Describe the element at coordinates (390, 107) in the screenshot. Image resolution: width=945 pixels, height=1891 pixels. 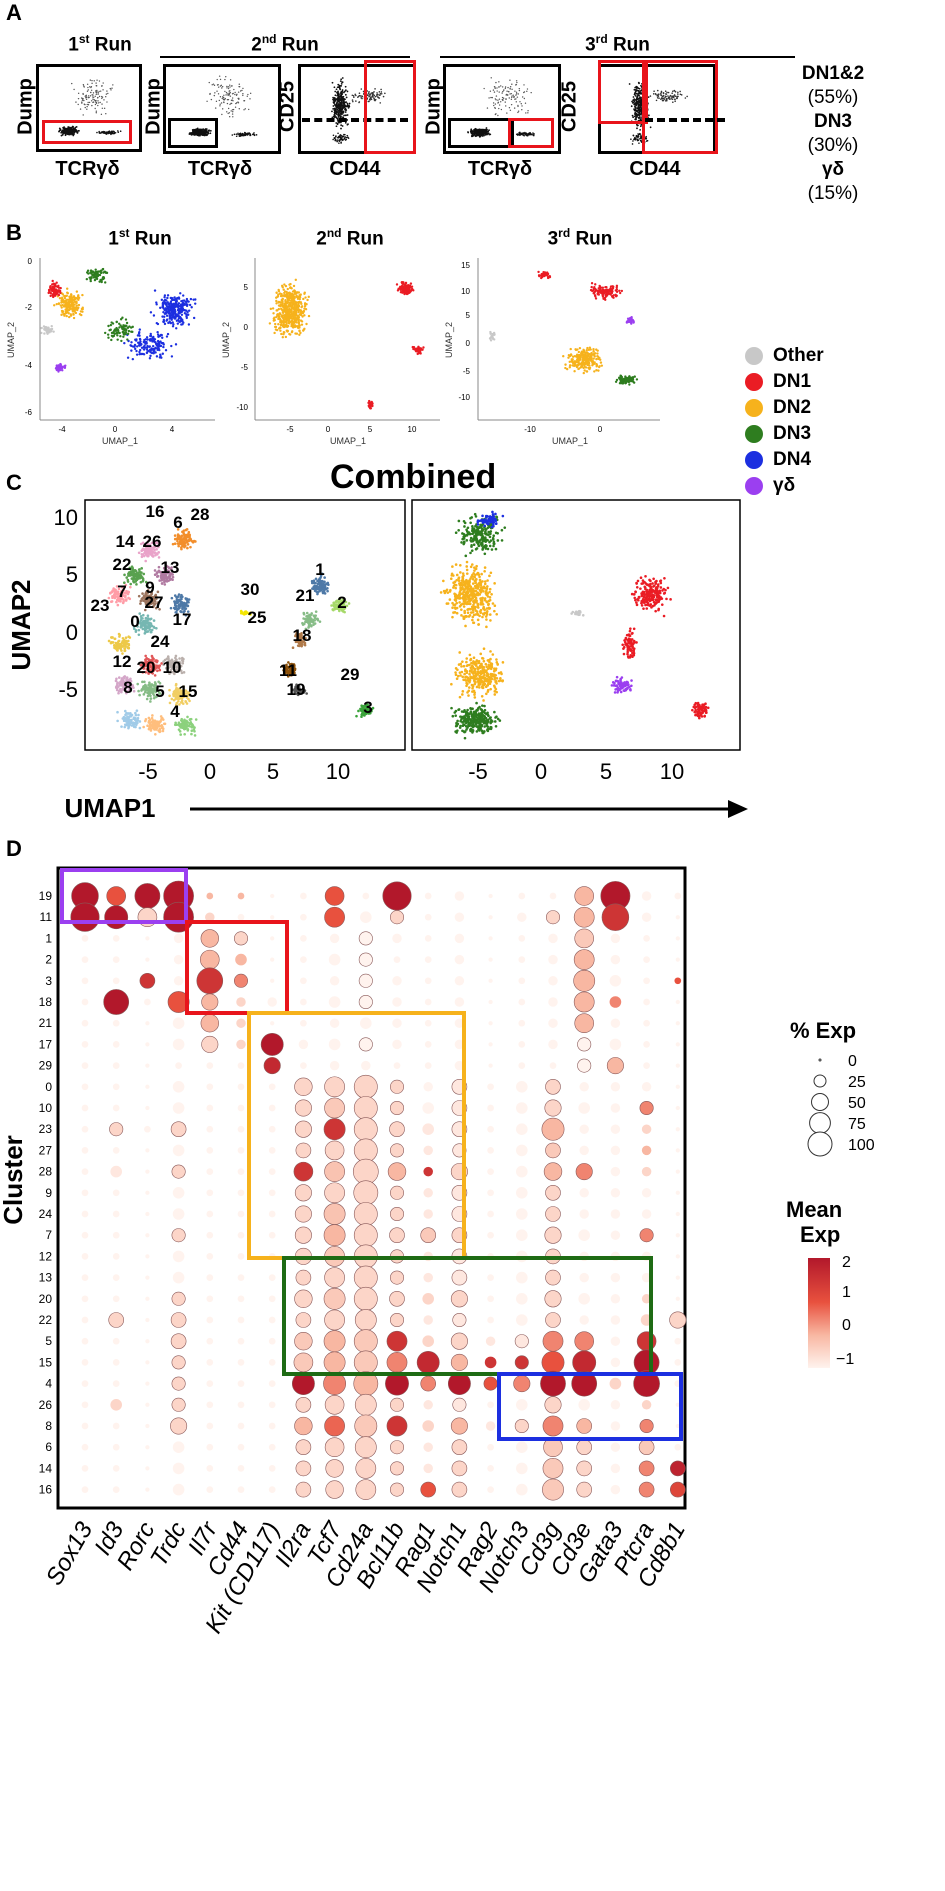
I see `gate-red-run2` at that location.